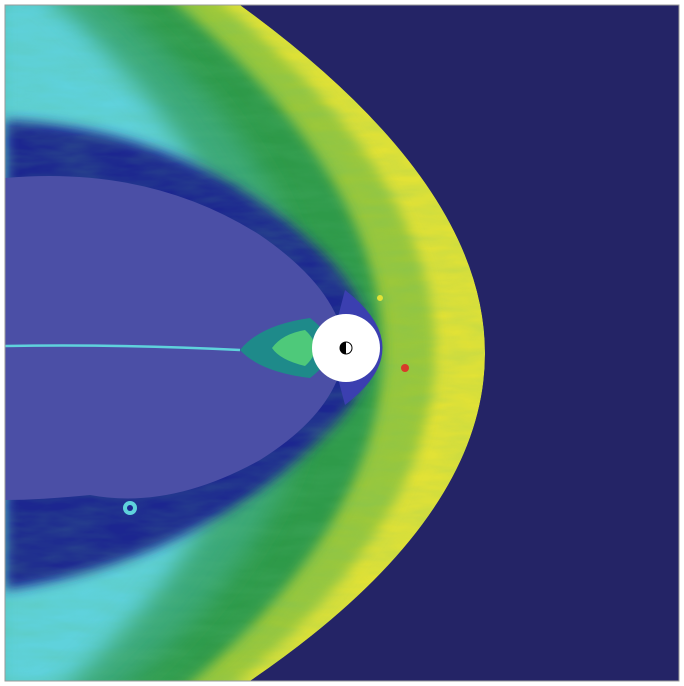 The image size is (684, 686). I want to click on current-sheet, so click(123, 348).